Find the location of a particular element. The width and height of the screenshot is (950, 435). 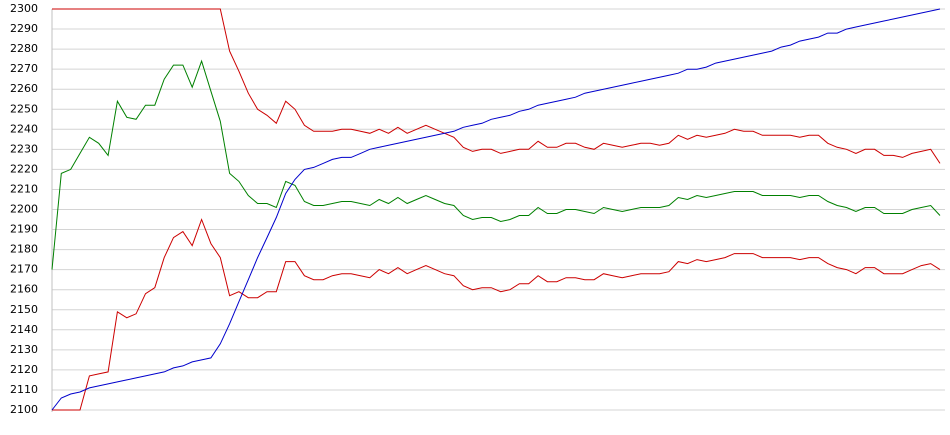

y-tick-label: 2170 is located at coordinates (24, 269).